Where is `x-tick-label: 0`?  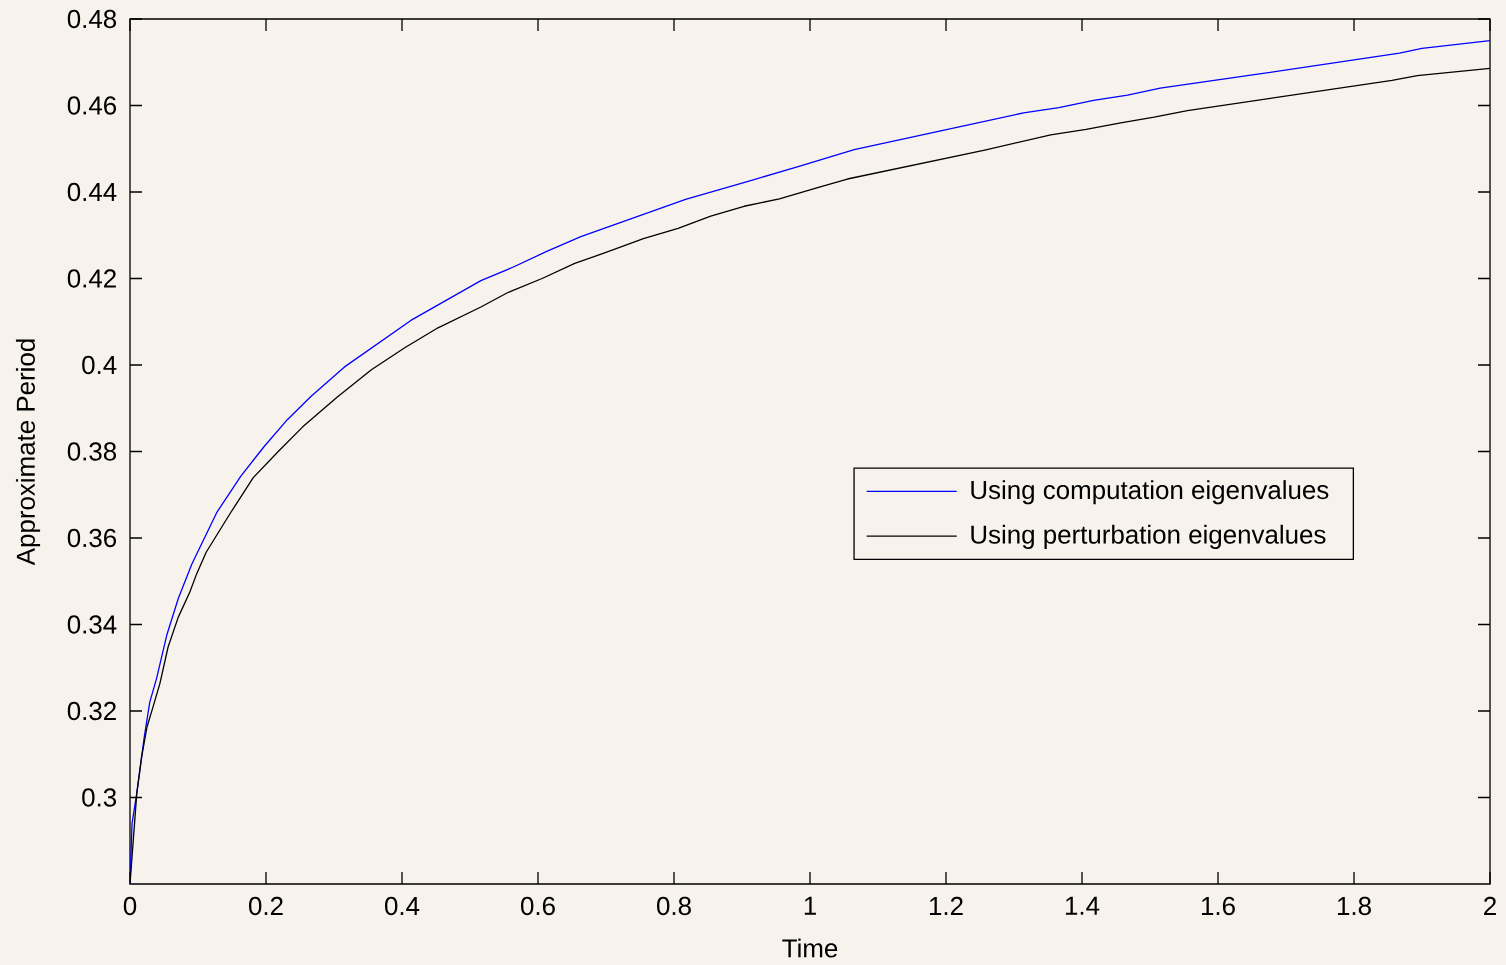 x-tick-label: 0 is located at coordinates (130, 906).